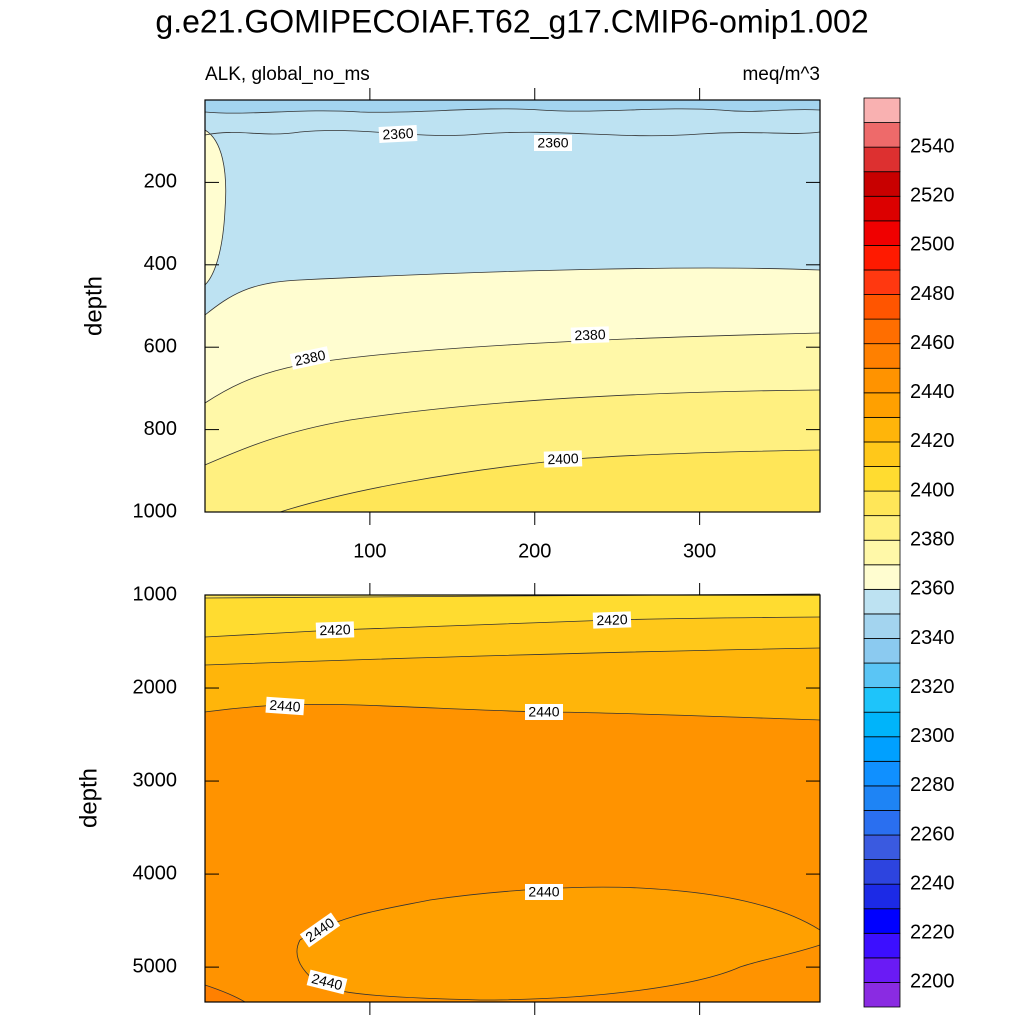 Image resolution: width=1024 pixels, height=1029 pixels. I want to click on y-tick-label: 400, so click(160, 264).